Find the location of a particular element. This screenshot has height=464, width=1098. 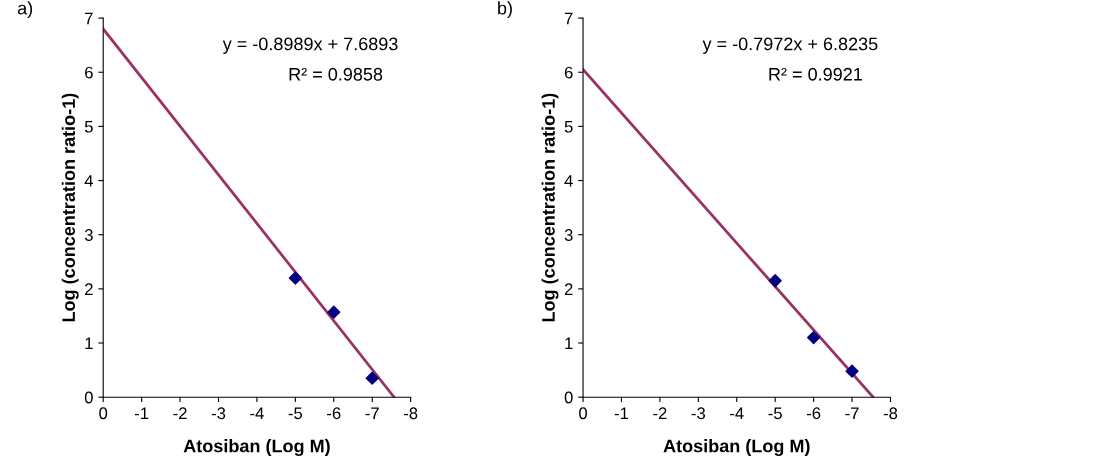

annotation: y = -0.8989x + 7.6893 is located at coordinates (310, 45).